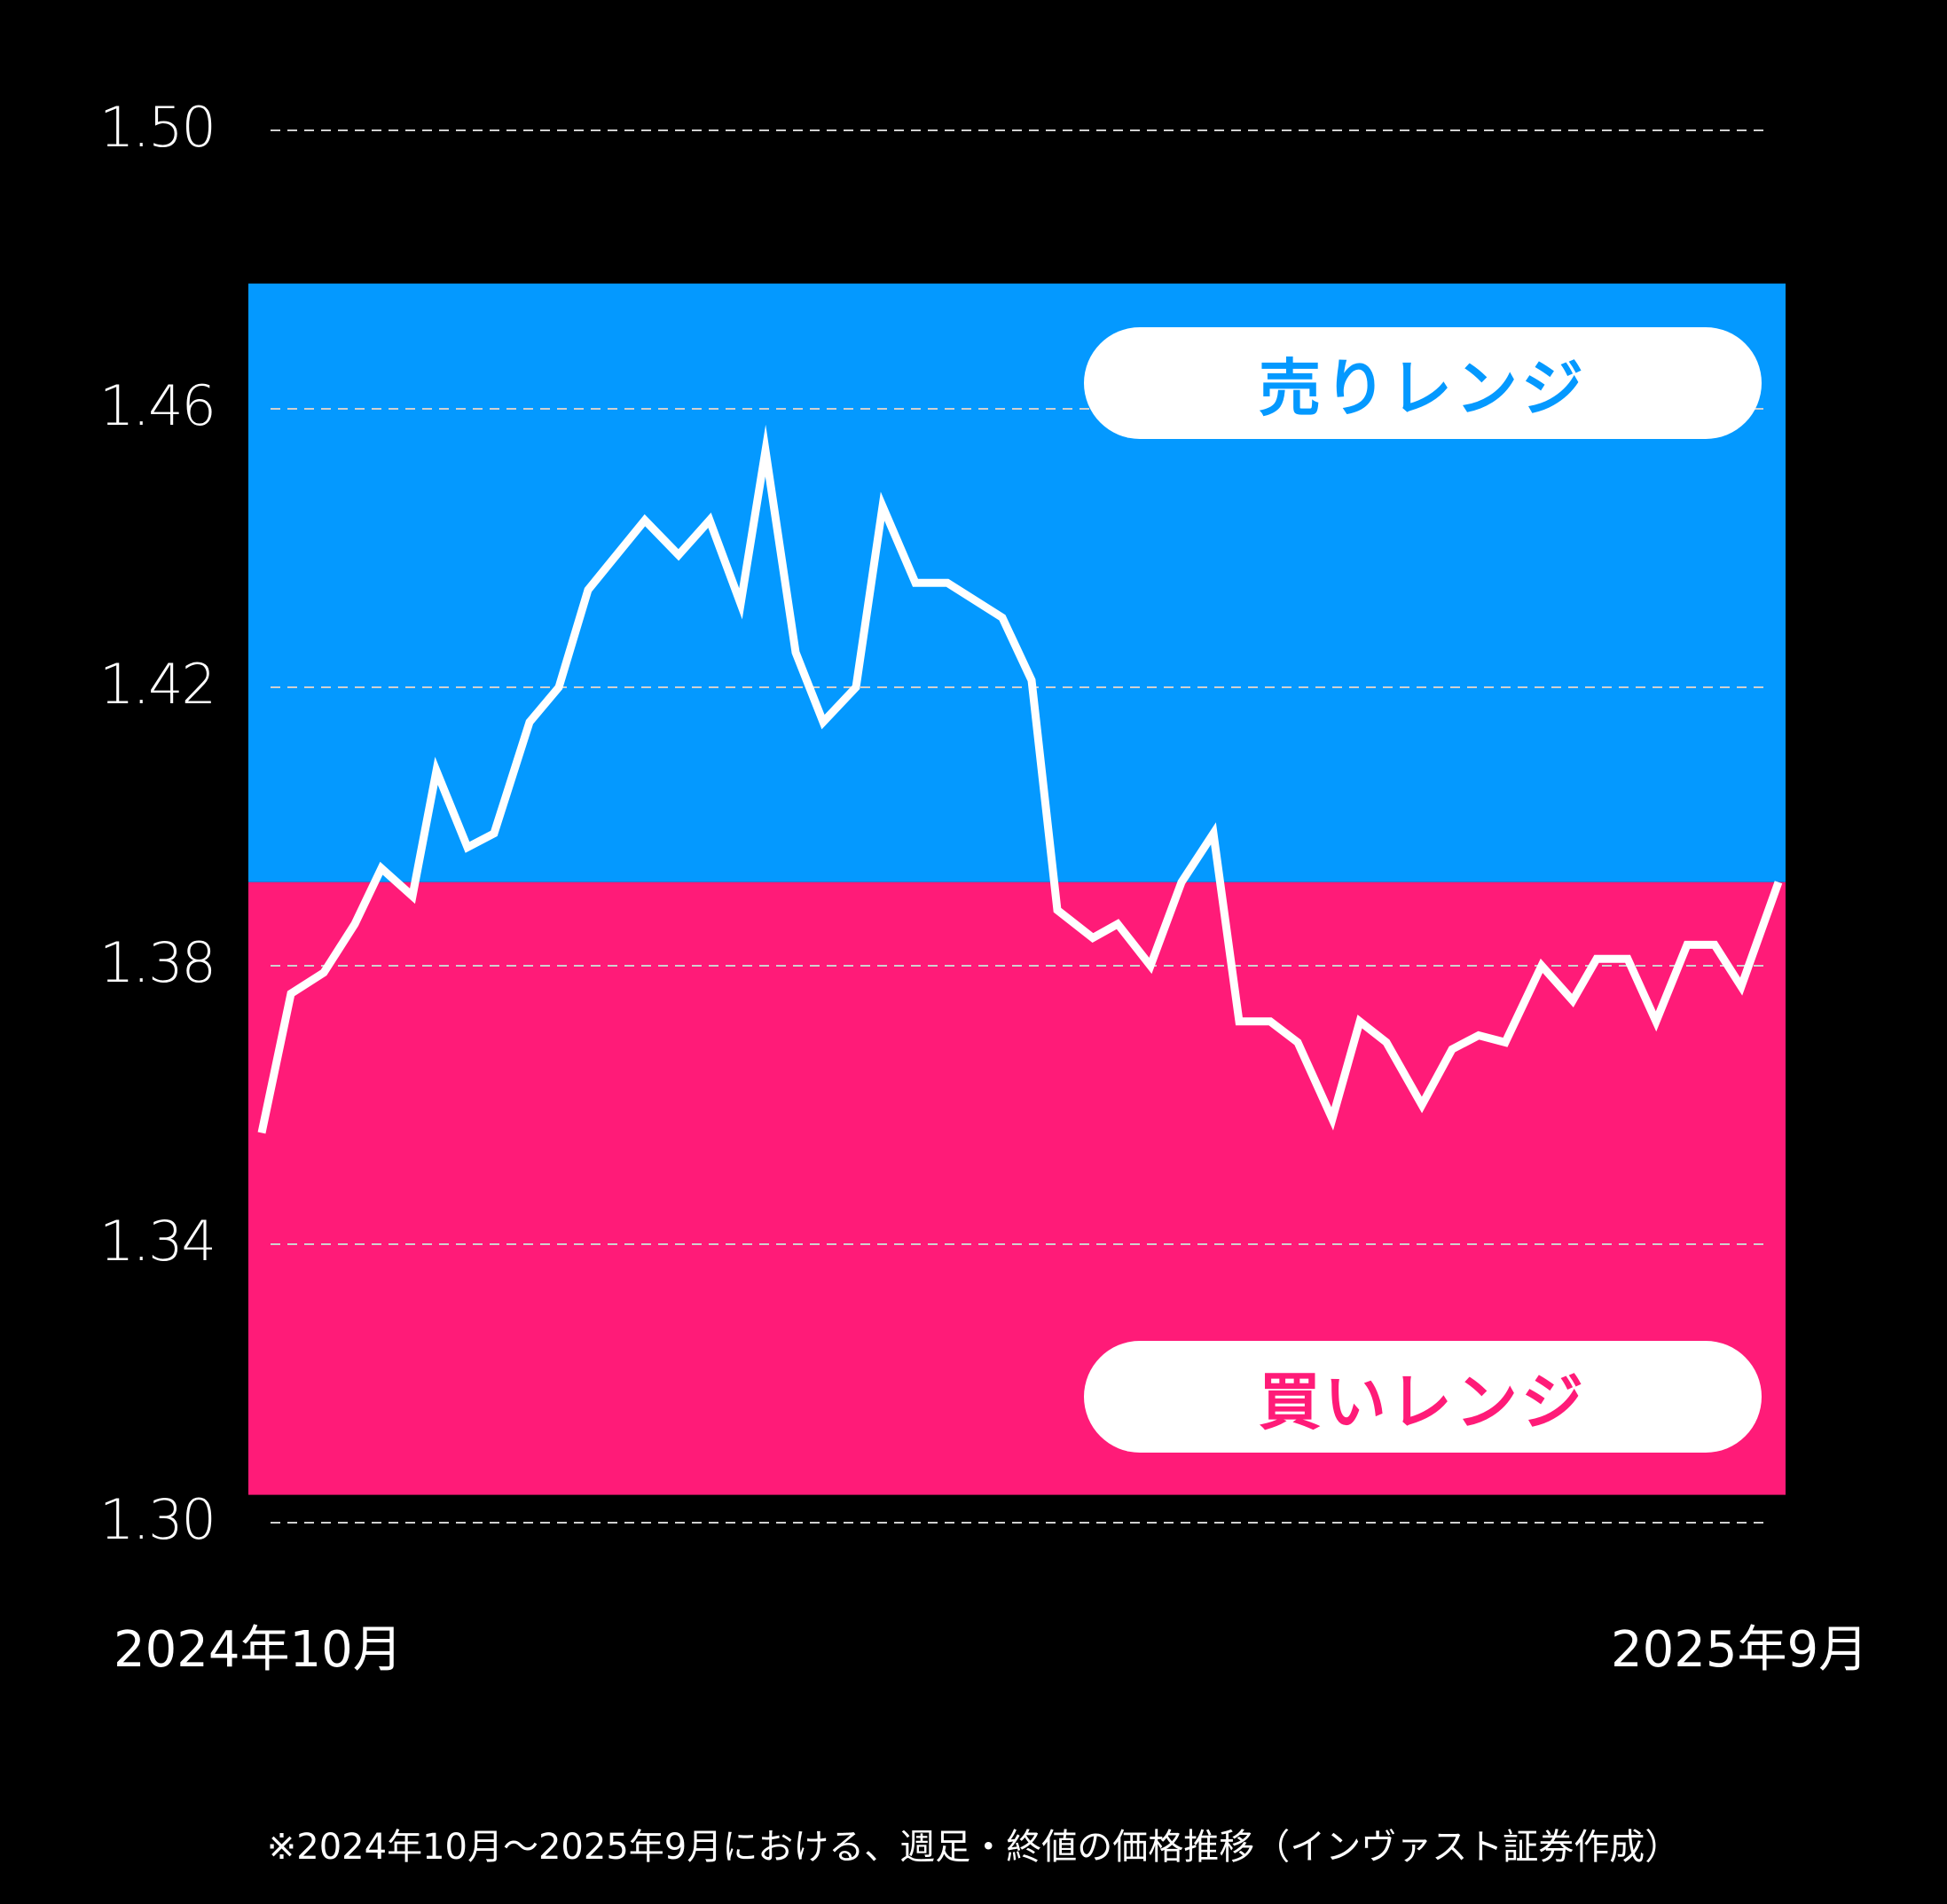  Describe the element at coordinates (1423, 383) in the screenshot. I see `sell-range-label: 売りレンジ` at that location.